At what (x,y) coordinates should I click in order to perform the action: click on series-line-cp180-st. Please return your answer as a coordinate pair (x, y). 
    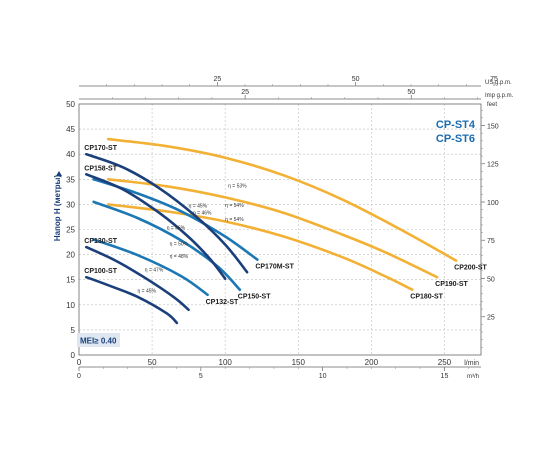
    Looking at the image, I should click on (260, 247).